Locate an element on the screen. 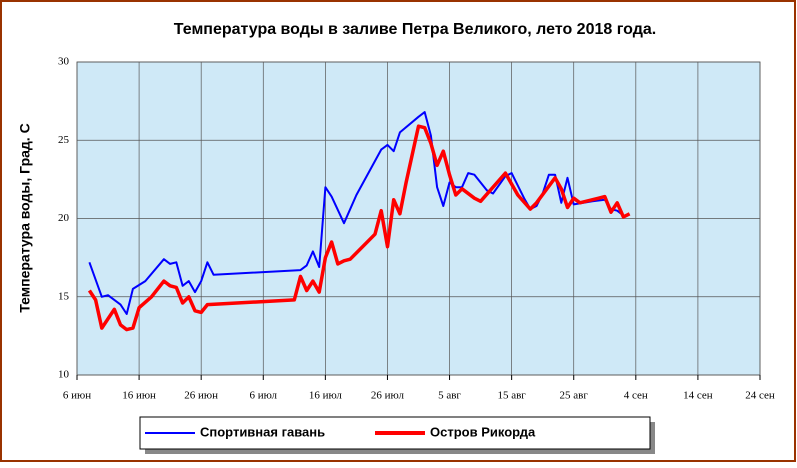 This screenshot has height=468, width=797. x-tick-label: 5 авг is located at coordinates (449, 396).